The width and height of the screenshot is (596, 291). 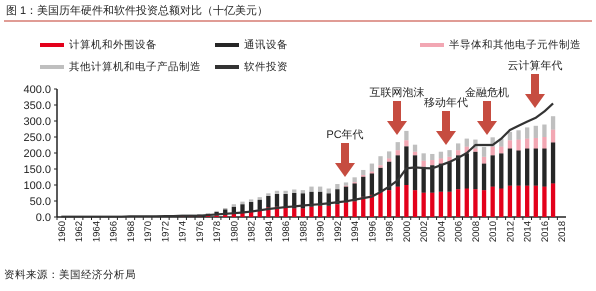 I want to click on x-tick-label: 1962, so click(x=80, y=231).